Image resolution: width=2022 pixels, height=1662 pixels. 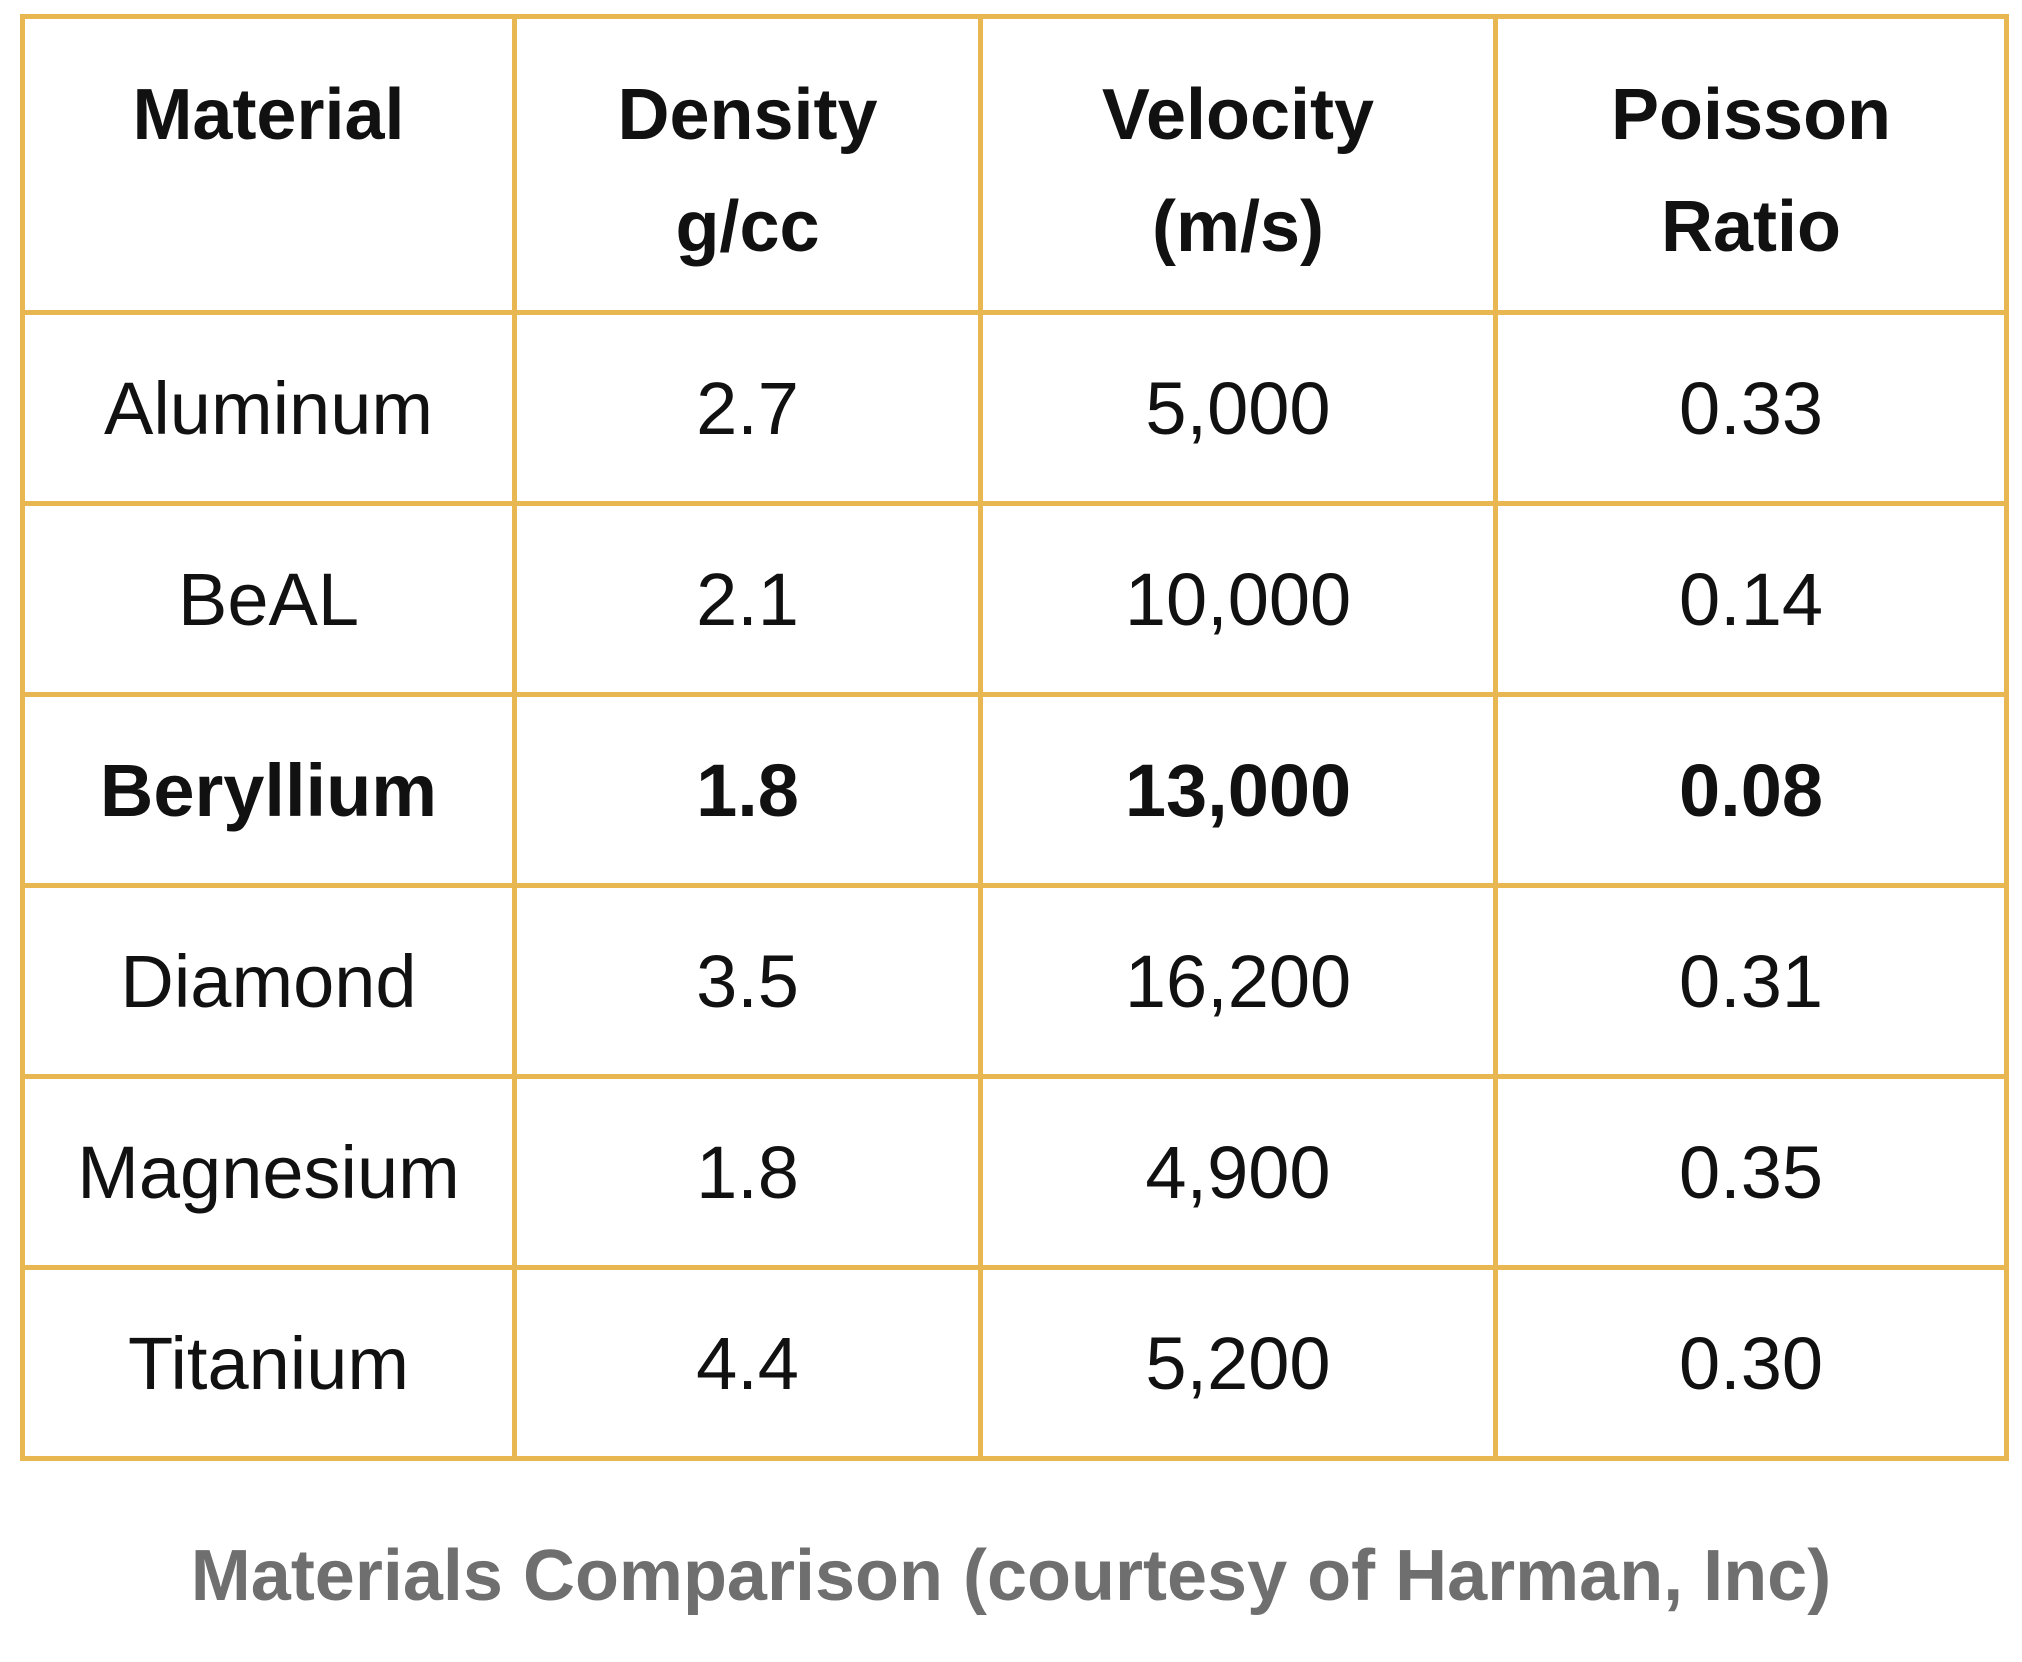 What do you see at coordinates (1238, 981) in the screenshot?
I see `cell-velocity: 16,200` at bounding box center [1238, 981].